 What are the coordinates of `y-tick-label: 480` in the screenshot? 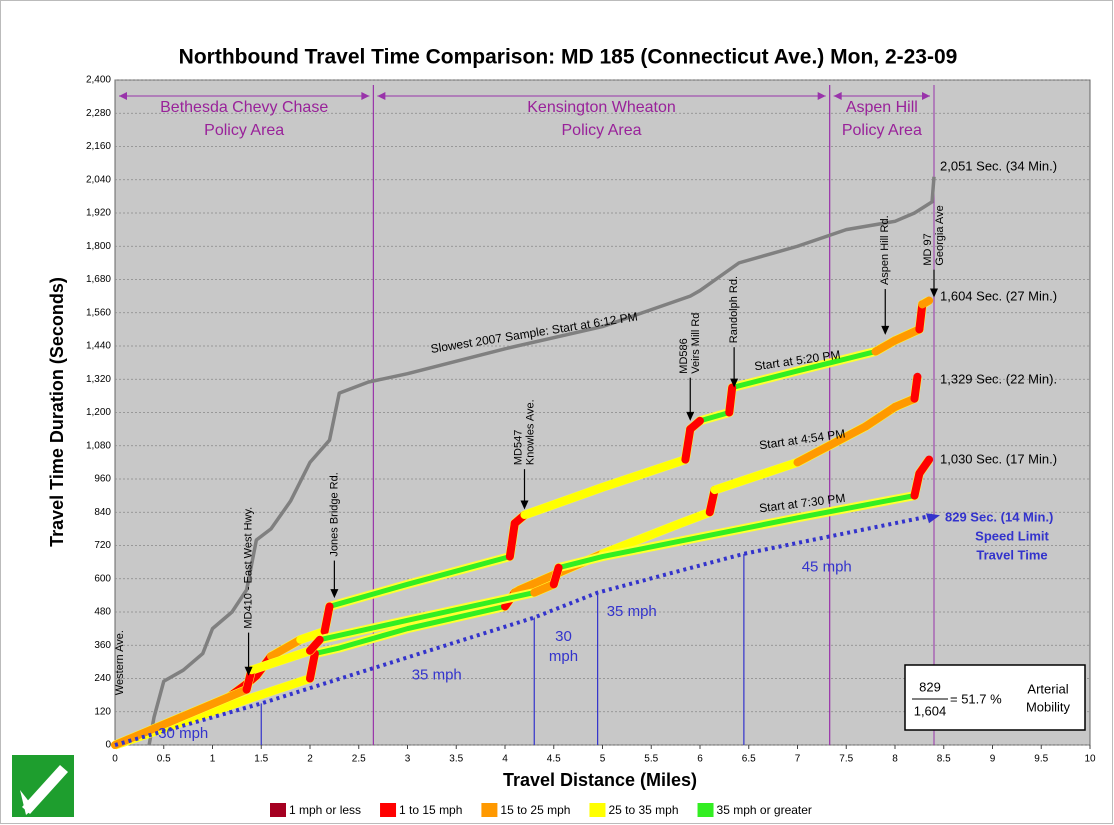 It's located at (102, 612).